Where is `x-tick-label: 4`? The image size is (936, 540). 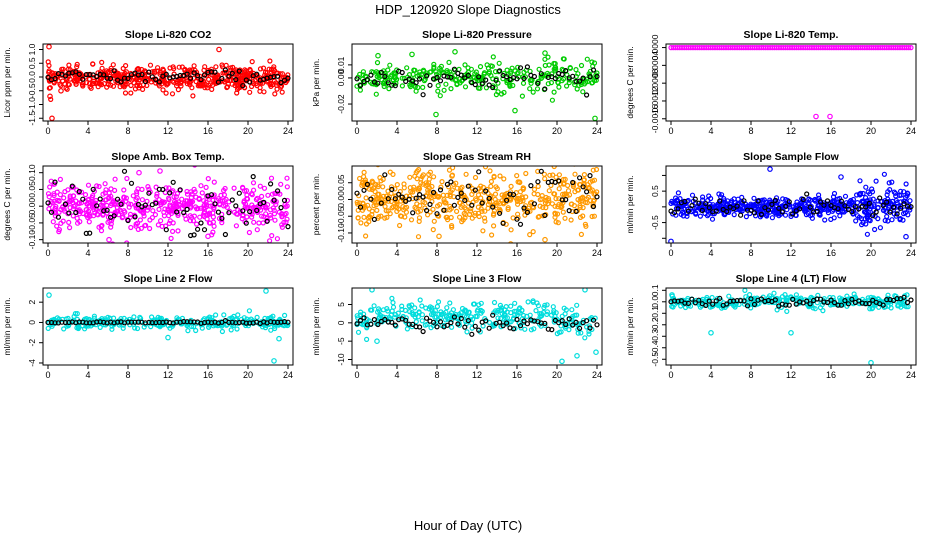
x-tick-label: 4 is located at coordinates (87, 131).